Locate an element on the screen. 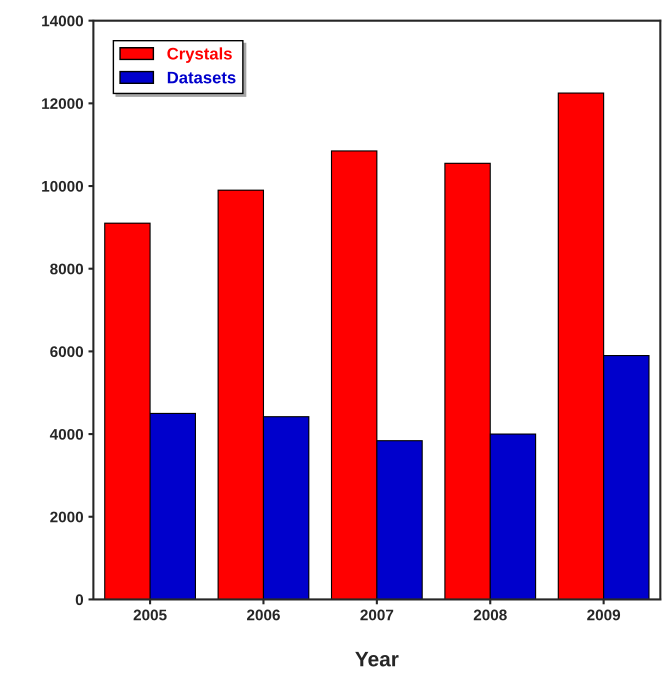  legend-label: Datasets is located at coordinates (202, 78).